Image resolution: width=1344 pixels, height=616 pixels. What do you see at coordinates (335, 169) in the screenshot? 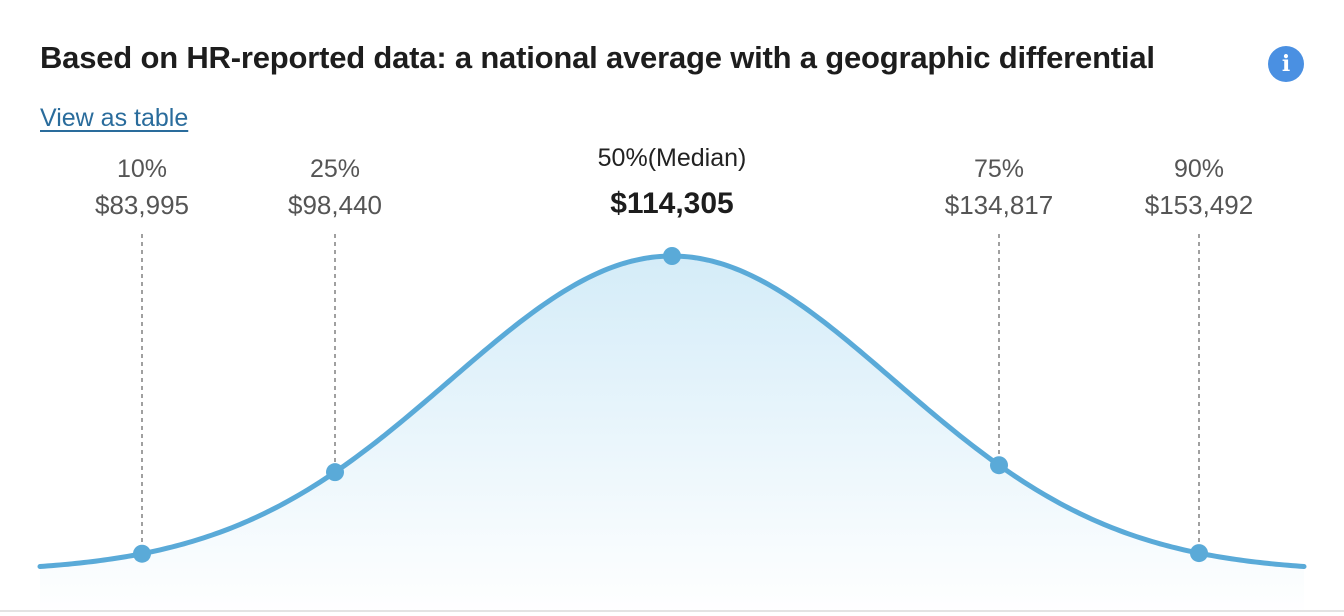
I see `percentile-label-2: 25%` at bounding box center [335, 169].